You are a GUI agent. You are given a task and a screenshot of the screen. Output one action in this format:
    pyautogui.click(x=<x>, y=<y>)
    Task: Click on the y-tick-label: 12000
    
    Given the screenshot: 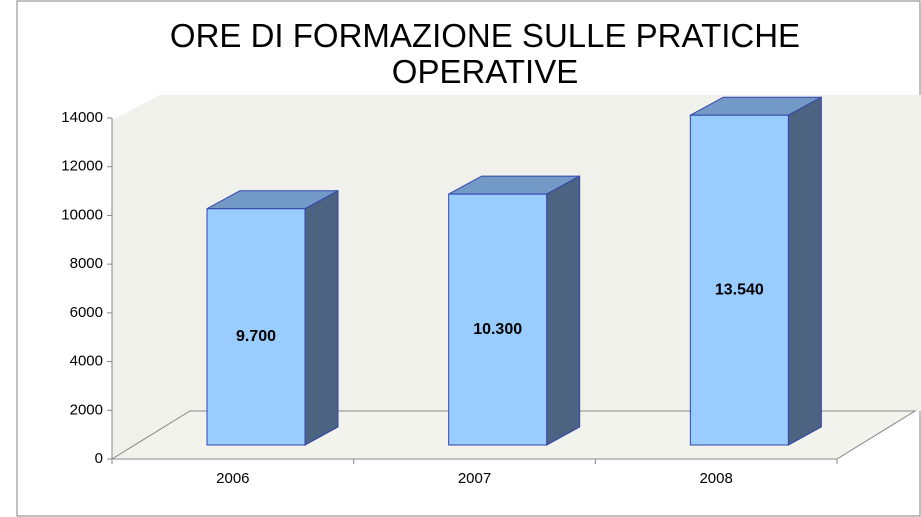 What is the action you would take?
    pyautogui.click(x=82, y=166)
    